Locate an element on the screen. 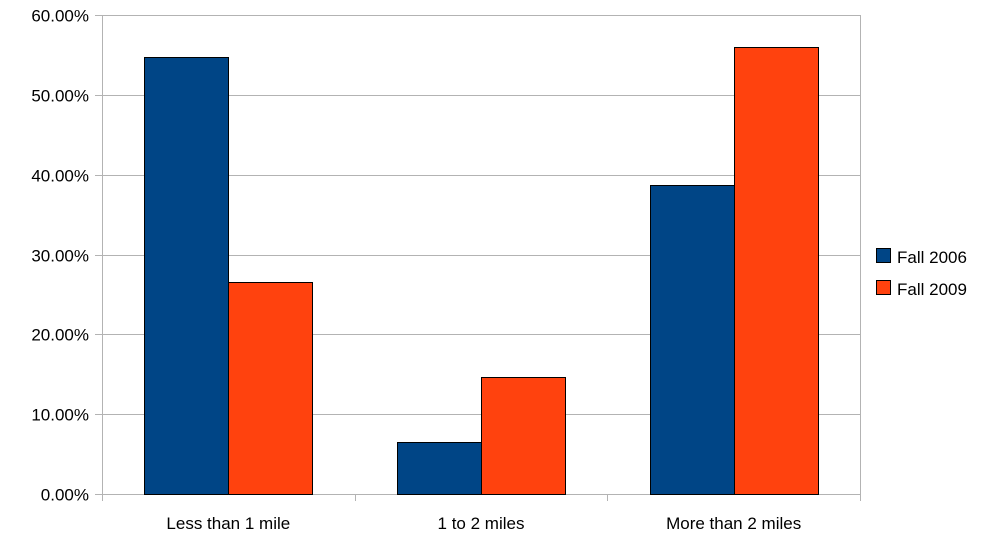 The width and height of the screenshot is (1005, 542). y-tick-label: 10.00% is located at coordinates (60, 415).